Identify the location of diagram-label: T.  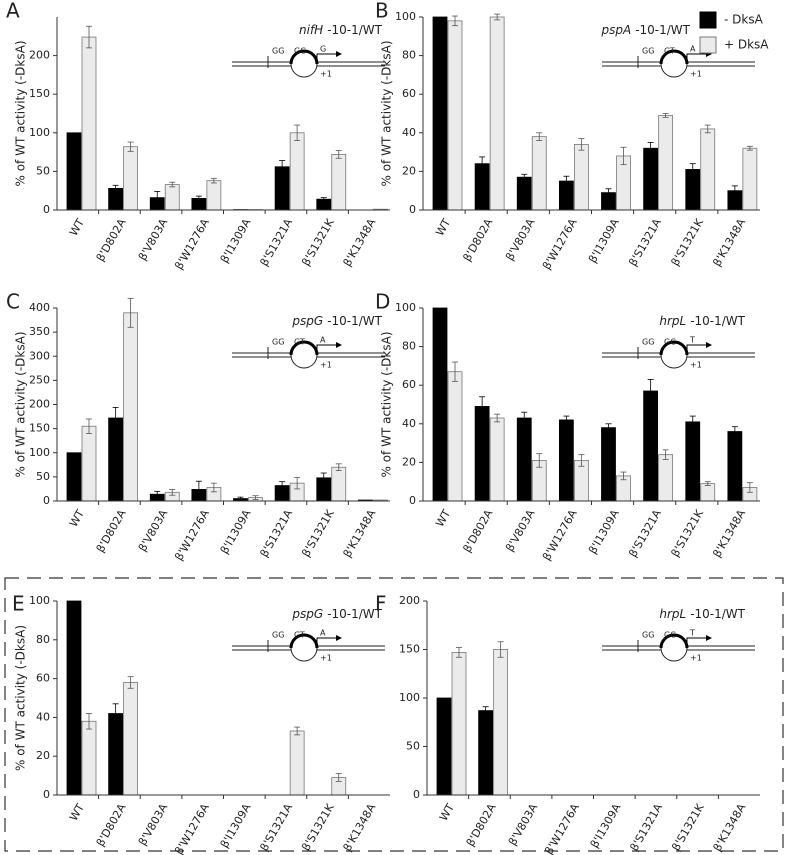
(692, 340).